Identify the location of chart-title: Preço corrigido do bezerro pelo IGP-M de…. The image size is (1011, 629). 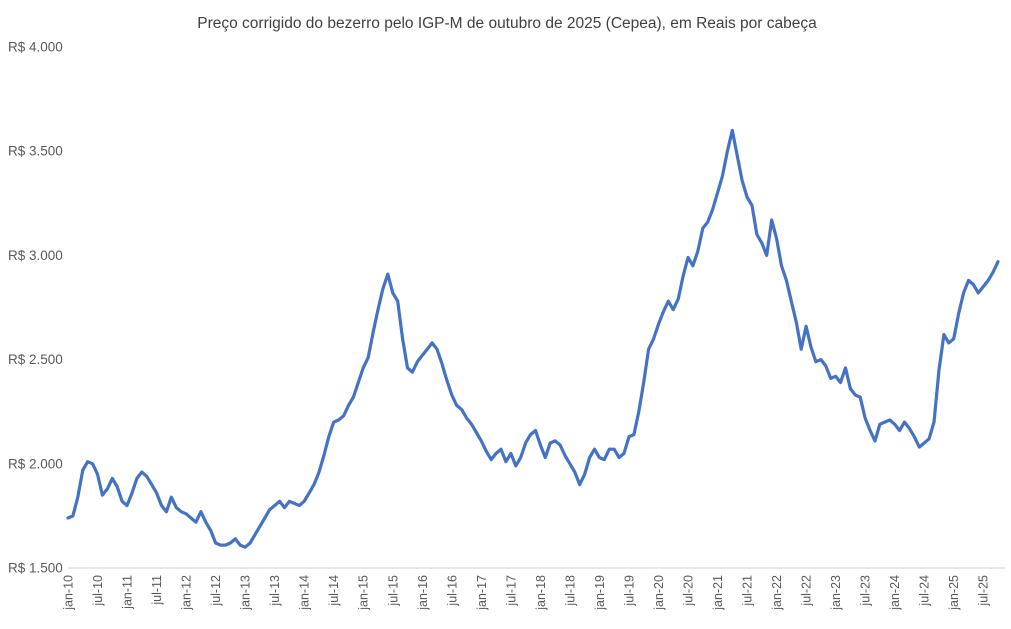
(507, 23).